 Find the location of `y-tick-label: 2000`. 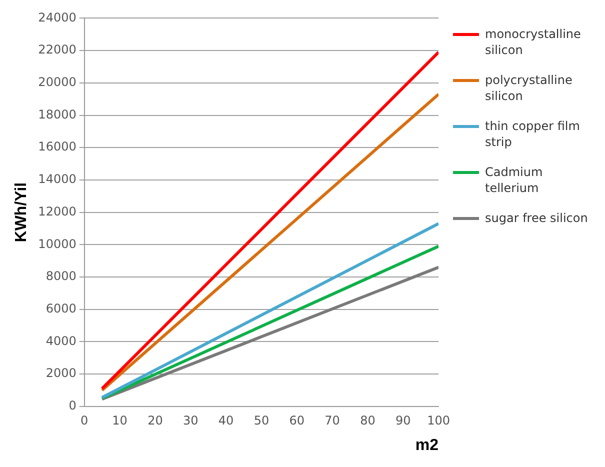

y-tick-label: 2000 is located at coordinates (61, 373).